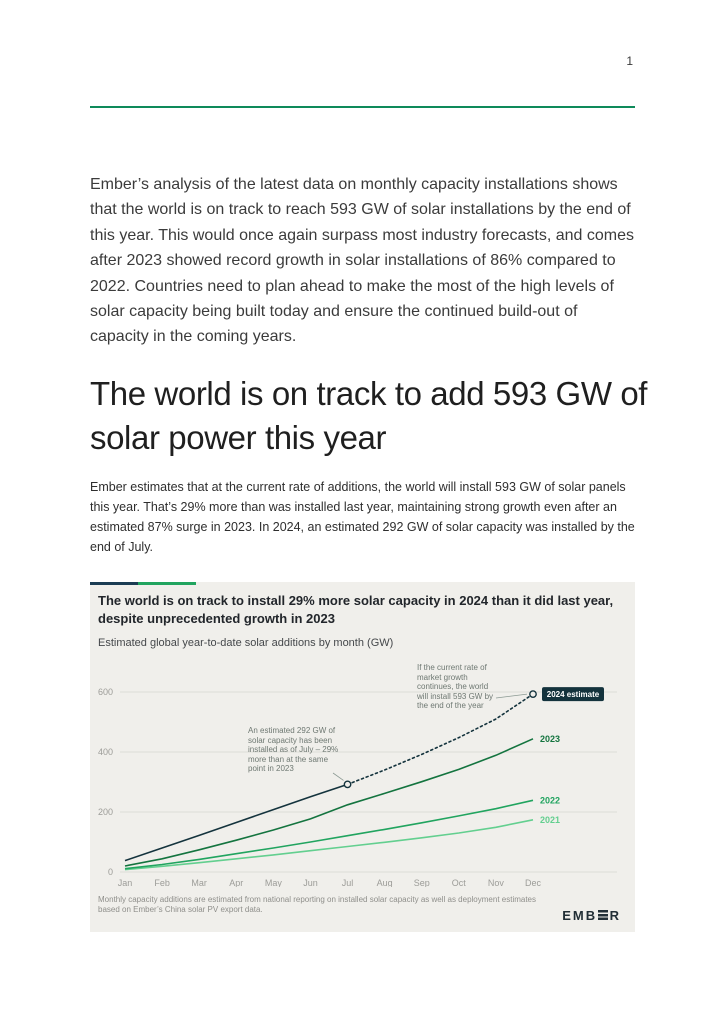  Describe the element at coordinates (199, 882) in the screenshot. I see `svg-text: Mar` at that location.